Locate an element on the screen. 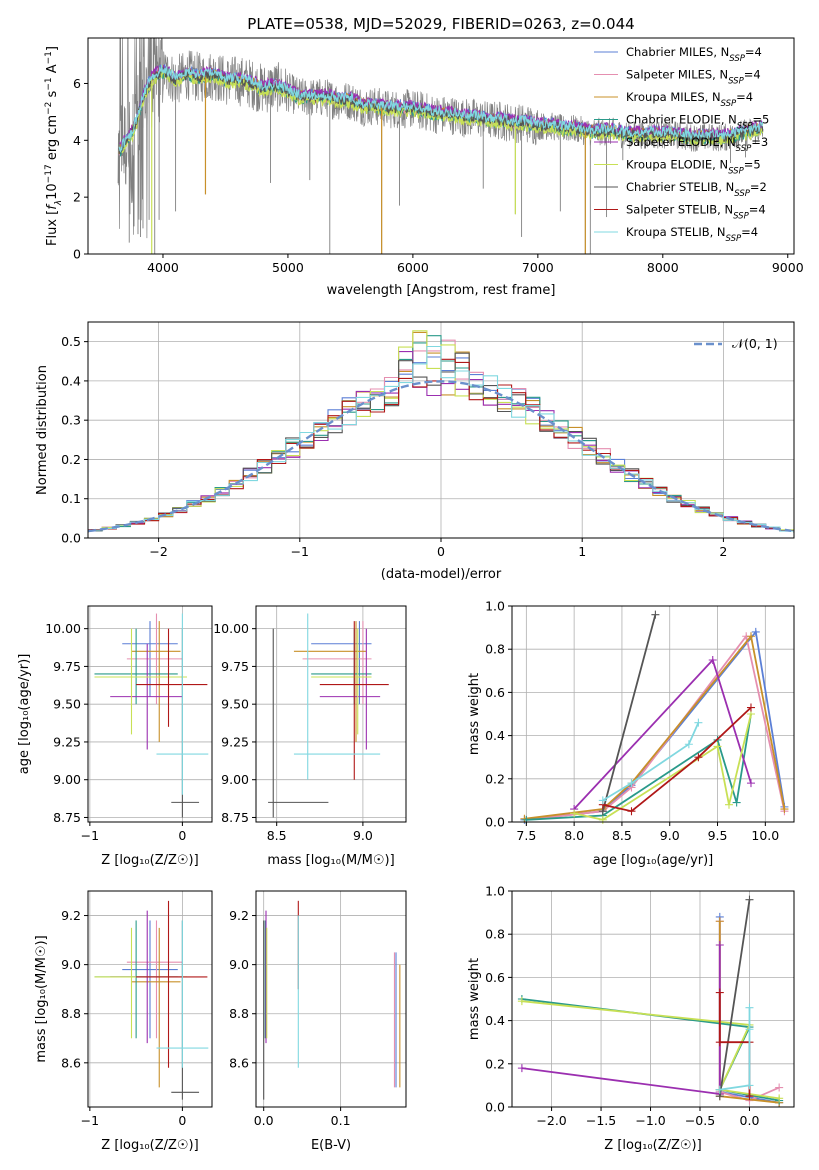 The image size is (819, 1170). mass-vs-Z-border is located at coordinates (150, 999).